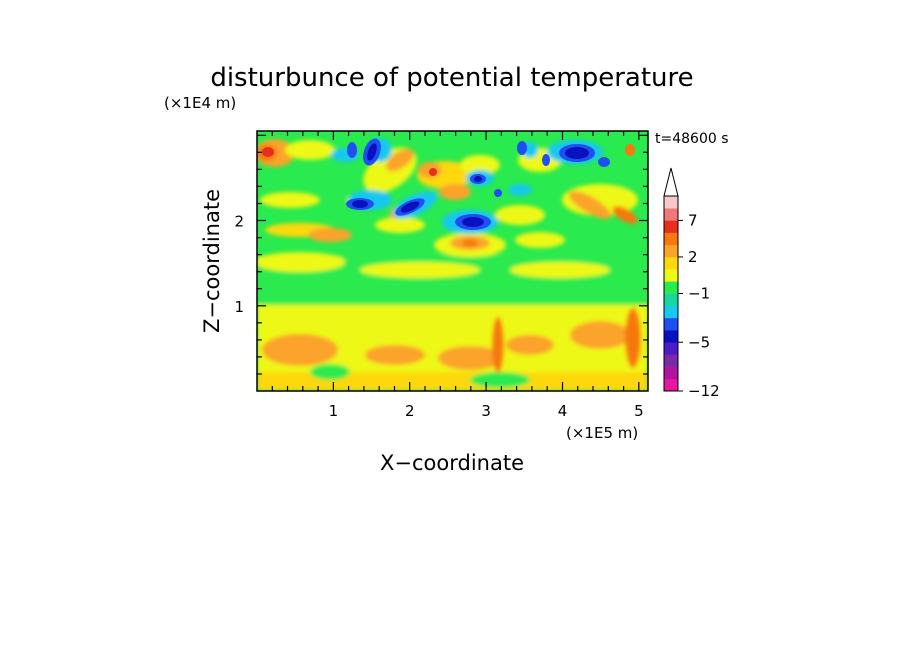  I want to click on x-tick-label: 4, so click(563, 411).